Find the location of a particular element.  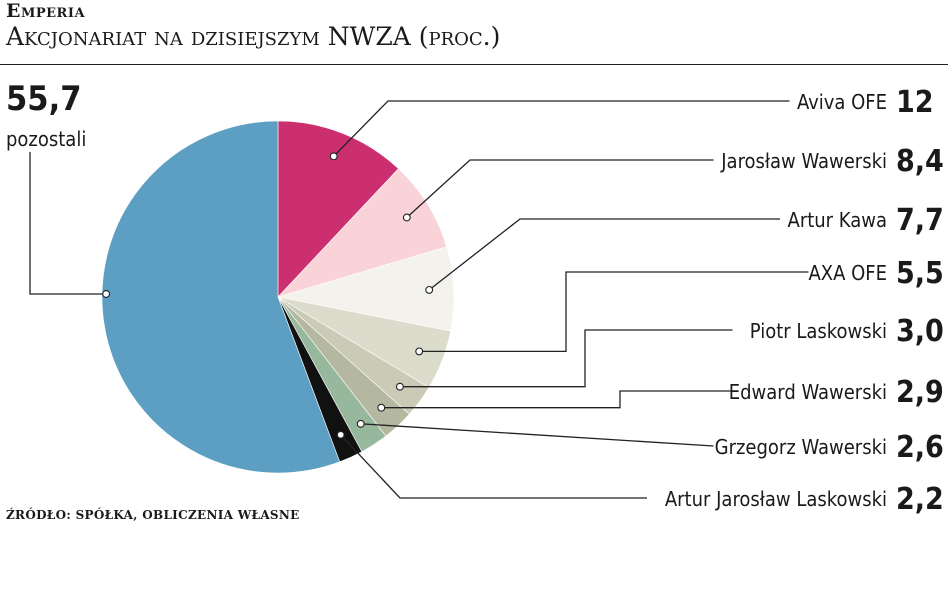

callout-dot-artur-kawa is located at coordinates (429, 289).